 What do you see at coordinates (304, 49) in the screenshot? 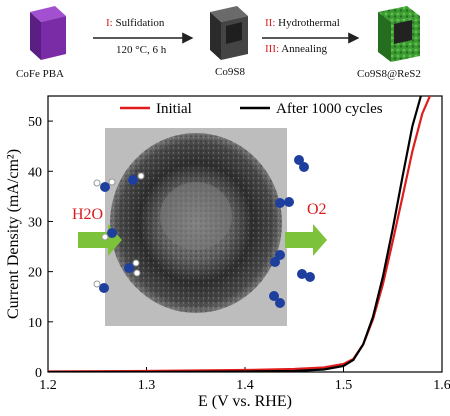
I see `step3-text: Annealing` at bounding box center [304, 49].